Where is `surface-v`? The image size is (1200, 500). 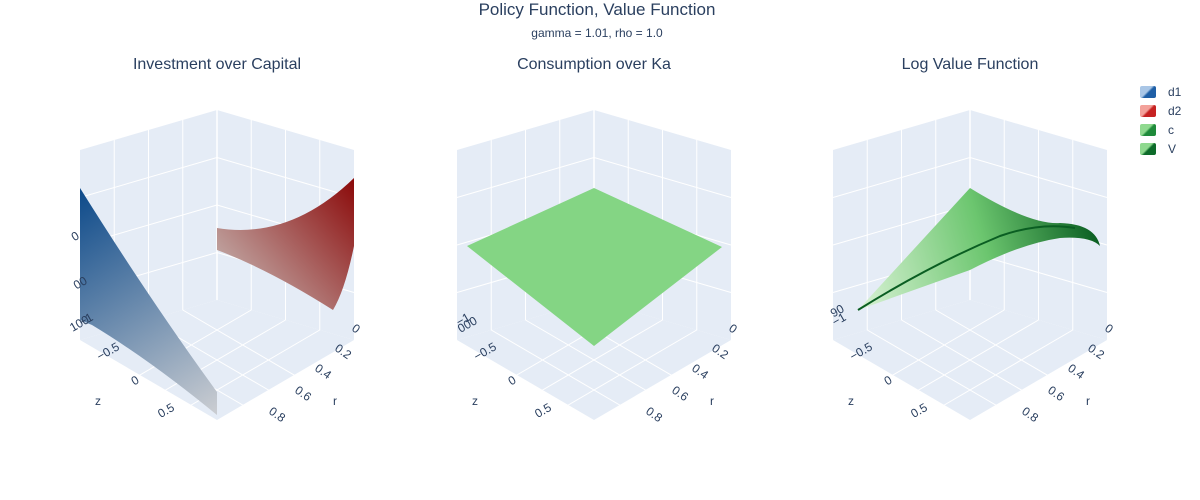 surface-v is located at coordinates (979, 249).